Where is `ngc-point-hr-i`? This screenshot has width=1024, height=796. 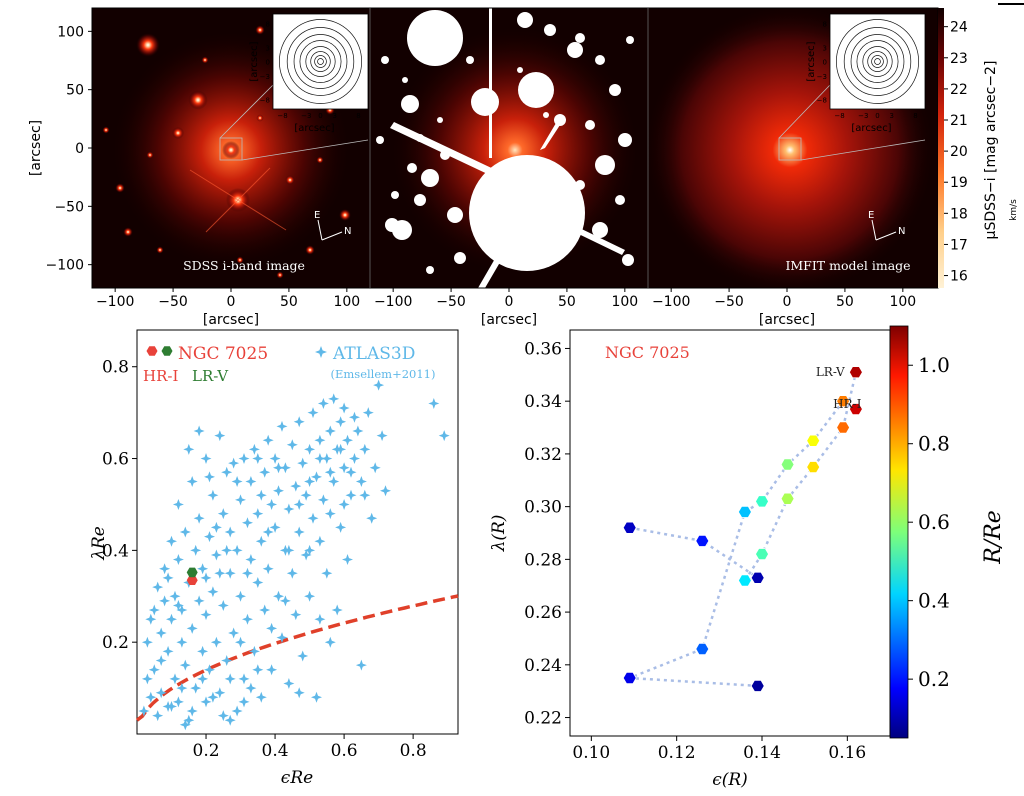
ngc-point-hr-i is located at coordinates (192, 580).